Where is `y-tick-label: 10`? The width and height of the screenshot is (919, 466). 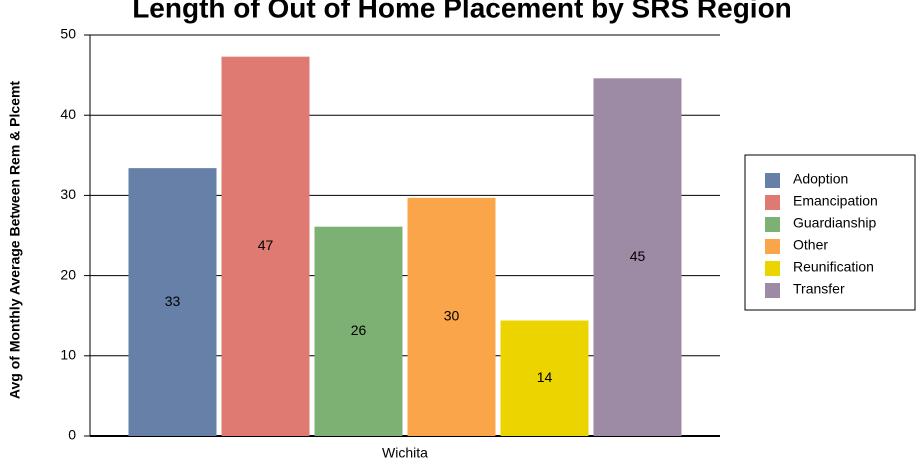 y-tick-label: 10 is located at coordinates (68, 355).